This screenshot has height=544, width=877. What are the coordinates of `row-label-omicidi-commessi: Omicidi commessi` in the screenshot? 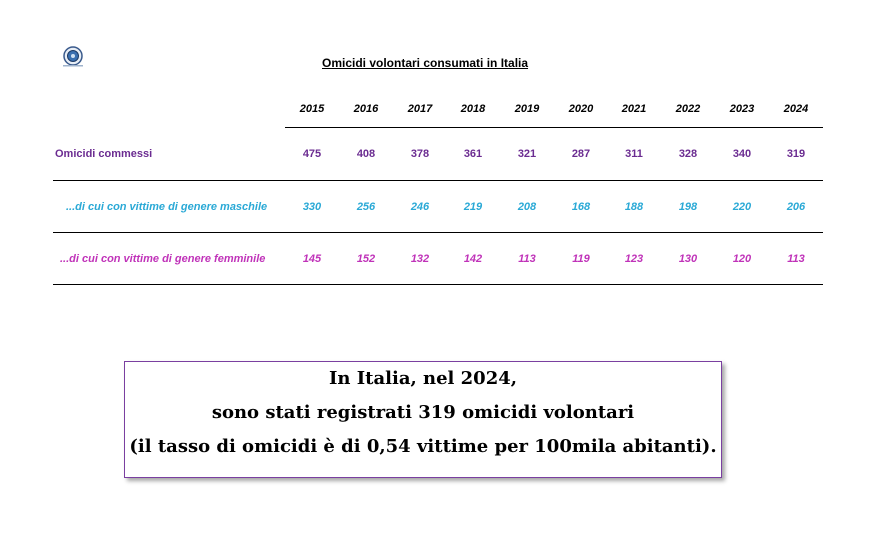 It's located at (104, 154).